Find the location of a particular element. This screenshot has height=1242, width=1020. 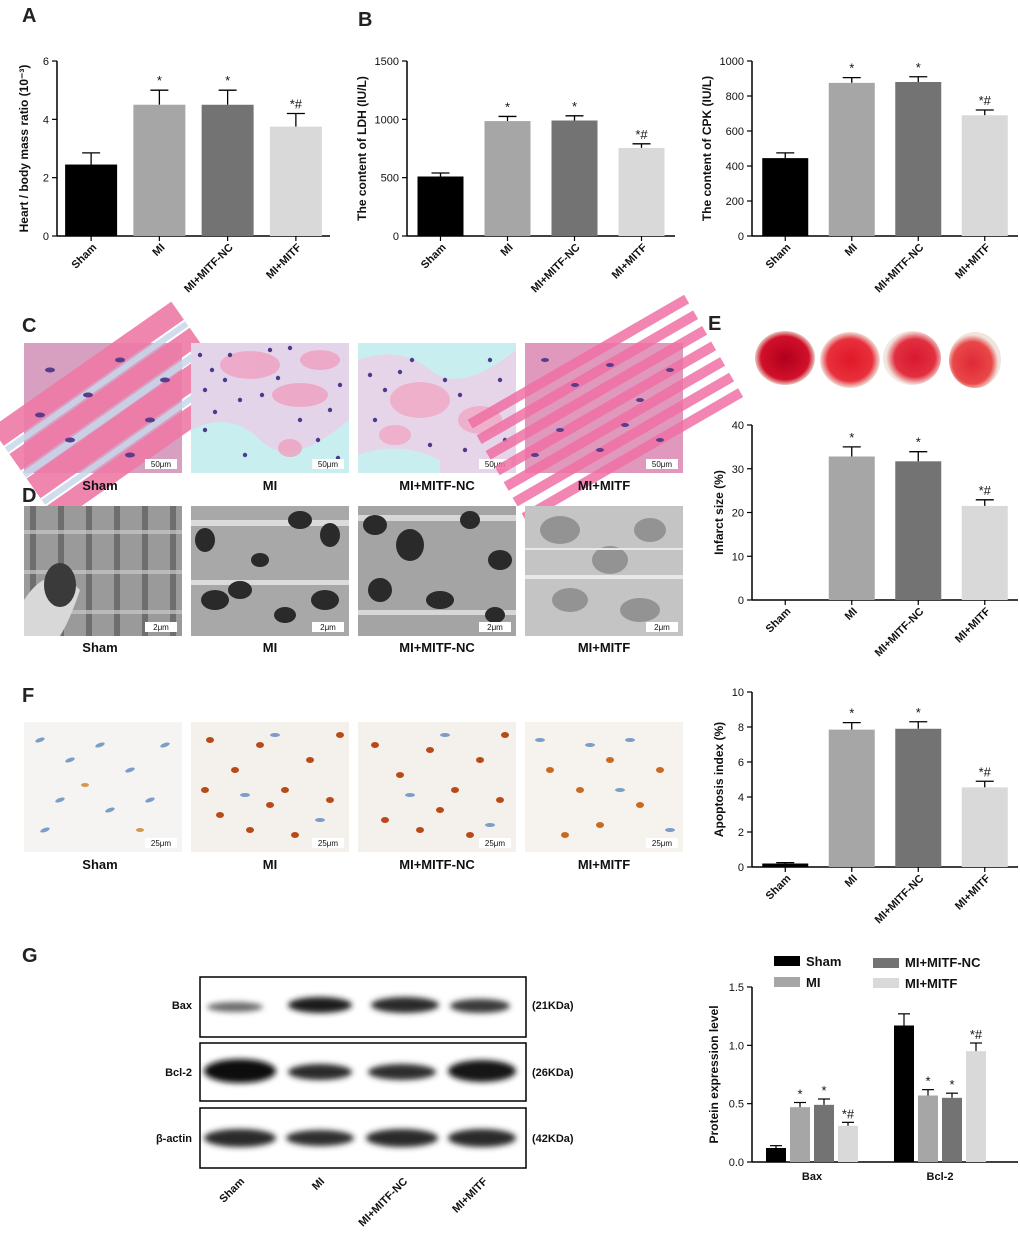

blot-lane-sham: Sham is located at coordinates (232, 1190).